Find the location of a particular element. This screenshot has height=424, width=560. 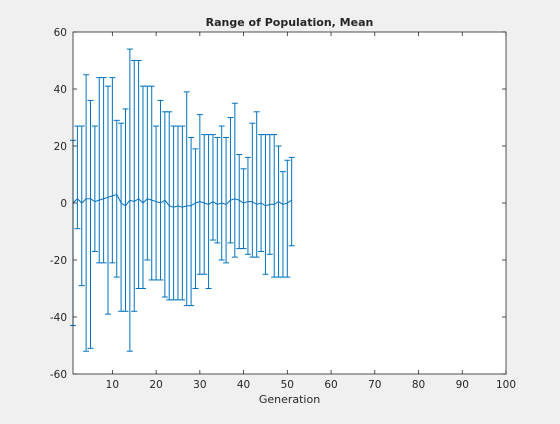

y-tick-label: 40 is located at coordinates (60, 90).